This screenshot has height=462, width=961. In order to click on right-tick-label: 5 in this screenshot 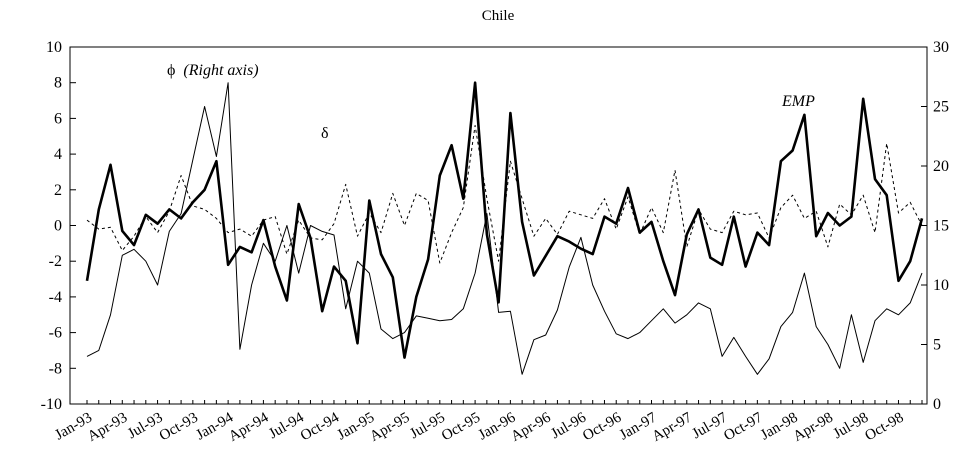, I will do `click(937, 345)`.